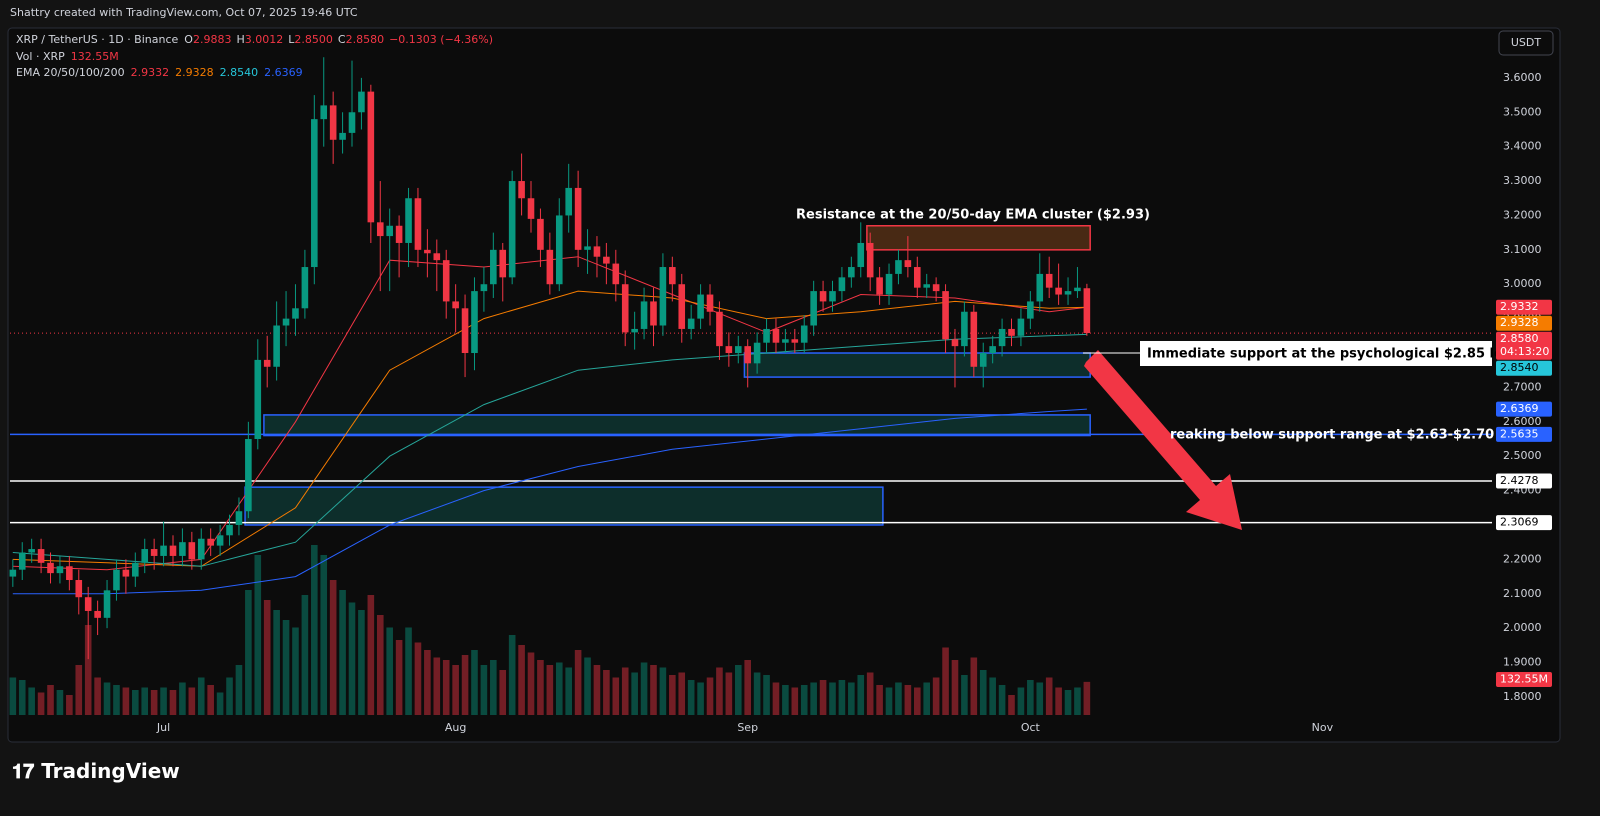  What do you see at coordinates (1522, 214) in the screenshot?
I see `y-tick-label: 3.2000` at bounding box center [1522, 214].